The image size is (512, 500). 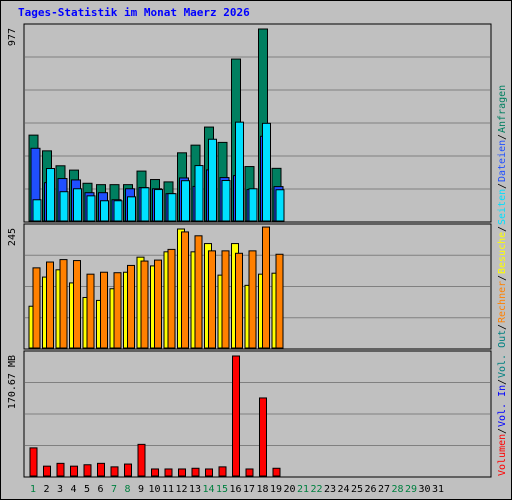 What do you see at coordinates (438, 489) in the screenshot?
I see `day-label: 31` at bounding box center [438, 489].